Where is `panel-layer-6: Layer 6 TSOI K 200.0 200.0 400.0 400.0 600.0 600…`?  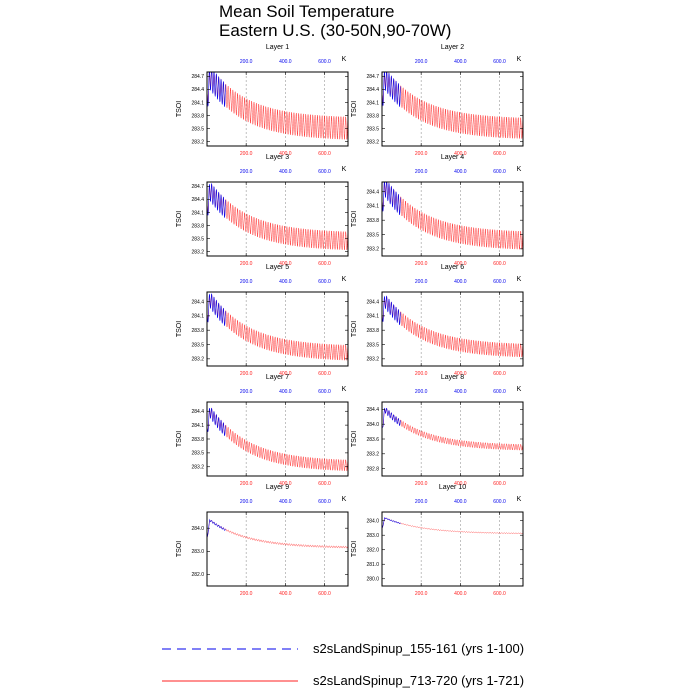
panel-layer-6: Layer 6 TSOI K 200.0 200.0 400.0 400.0 600.0 600… is located at coordinates (437, 320).